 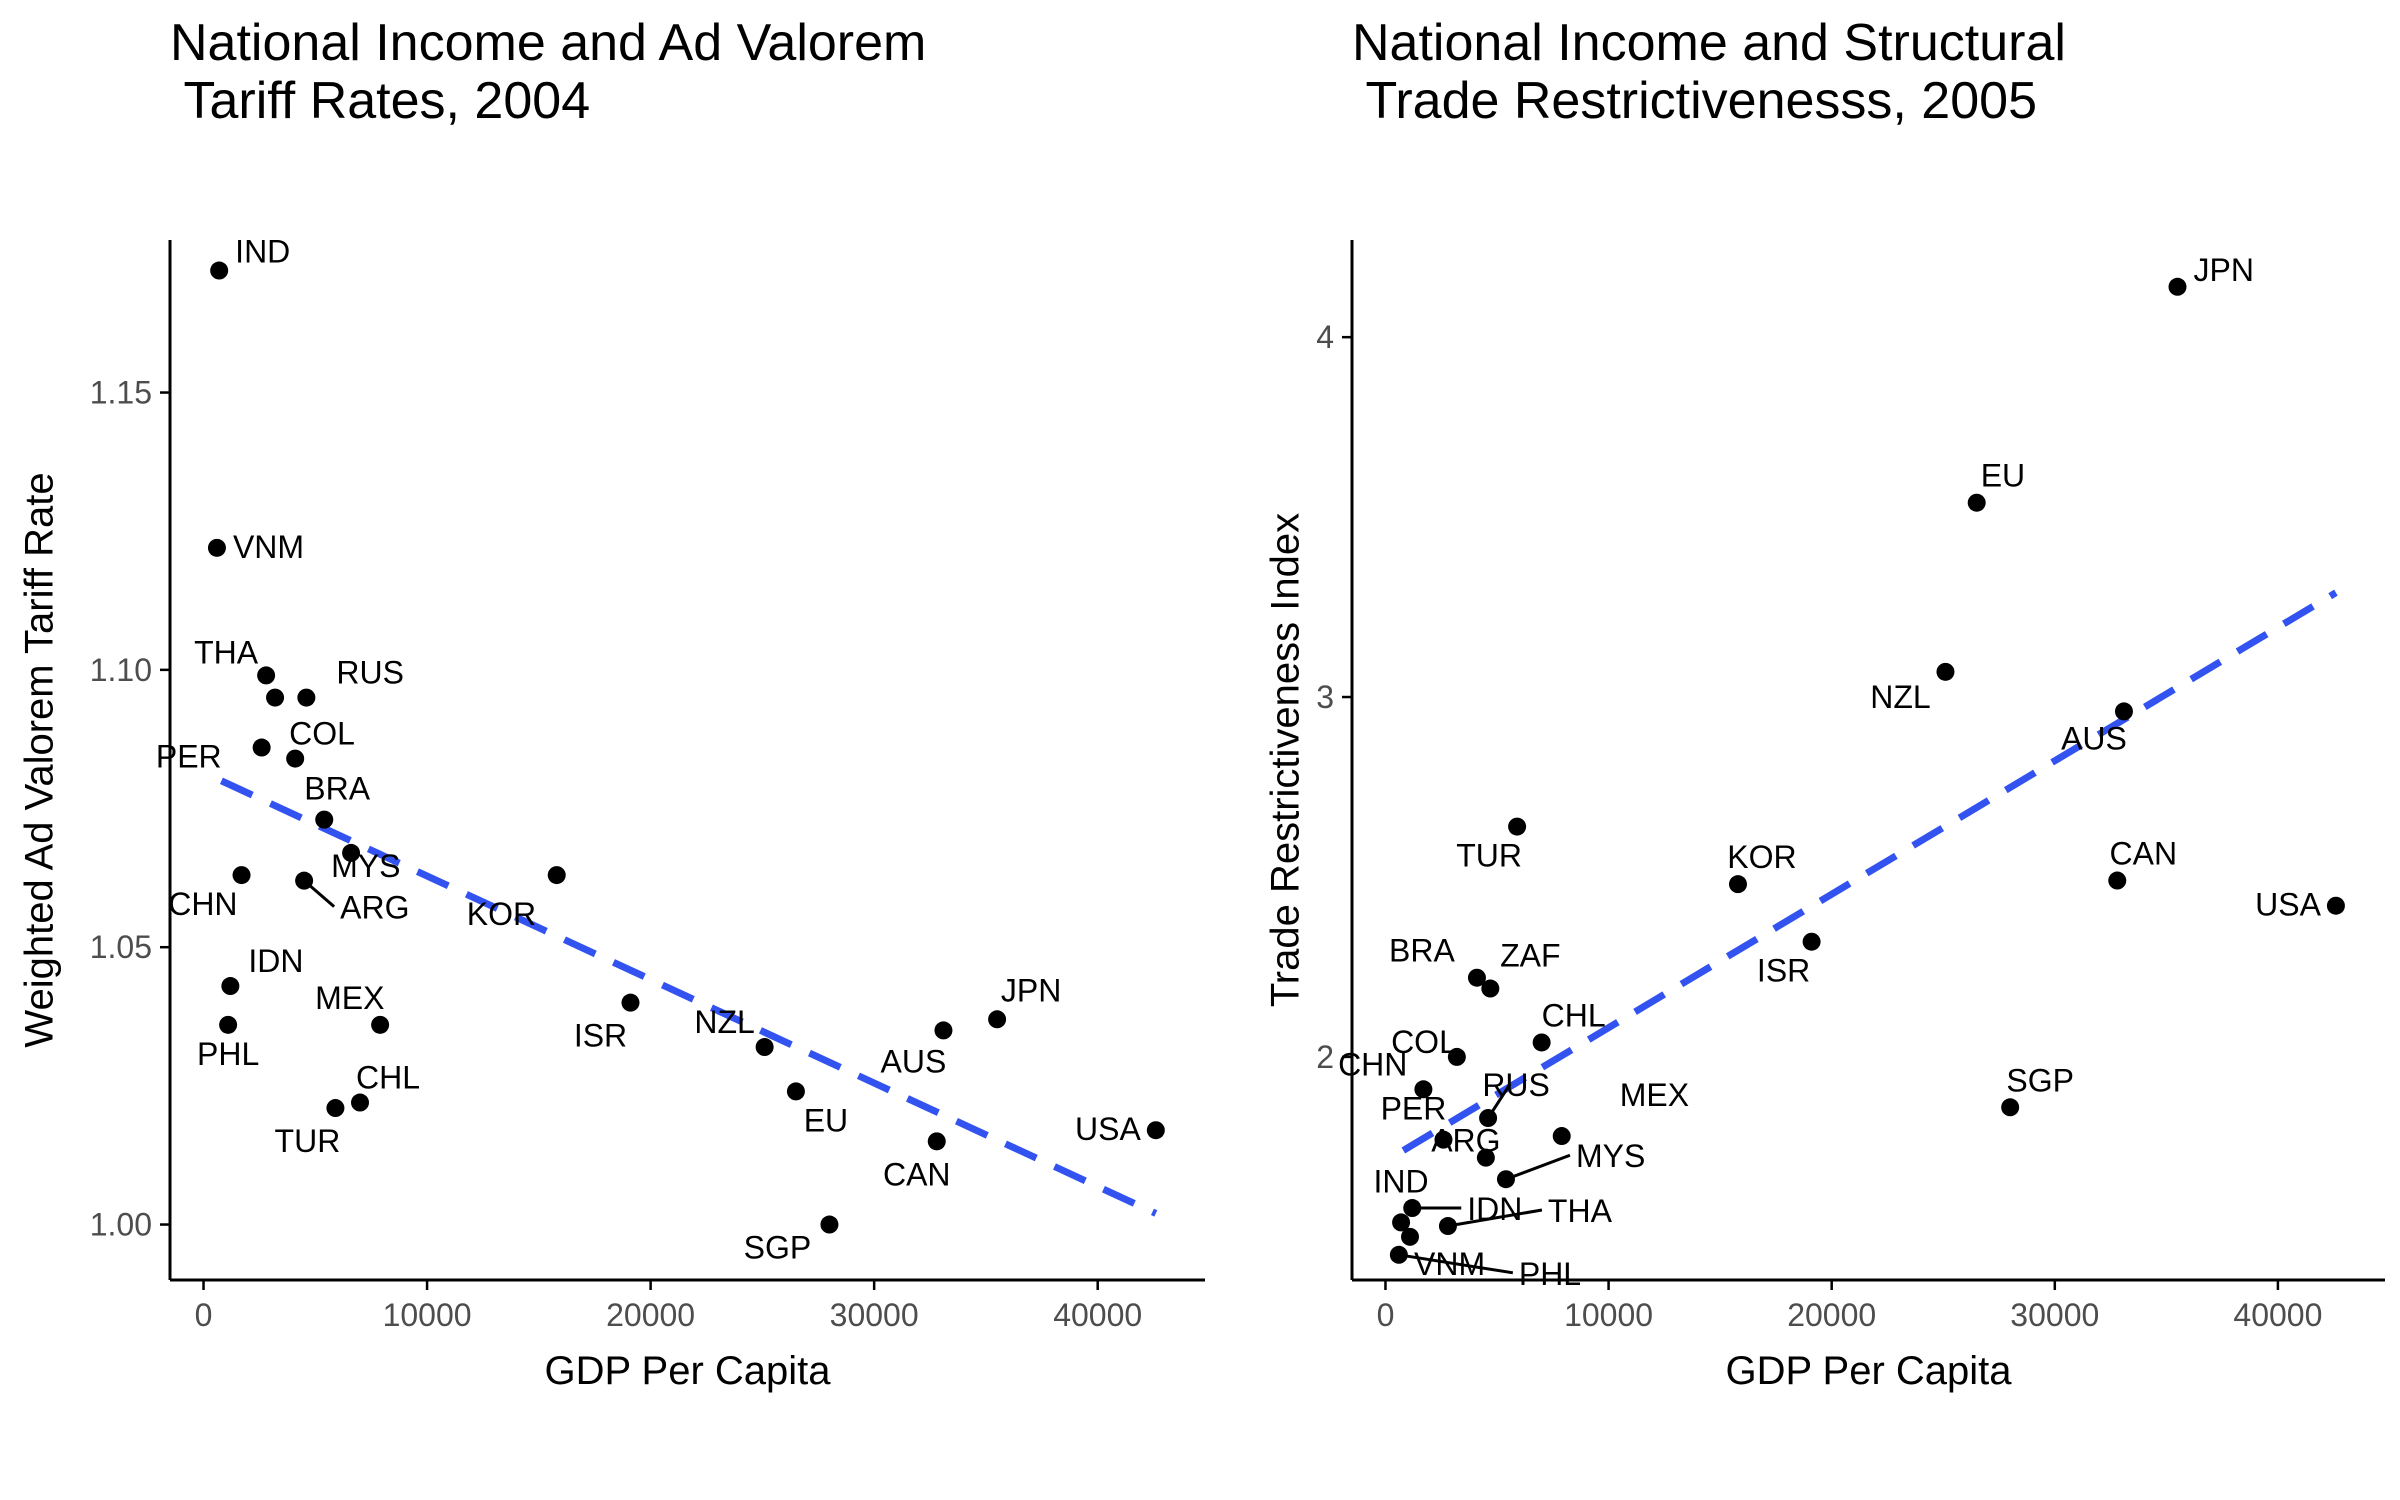 I want to click on tariff-x-axis-label: GDP Per Capita, so click(x=687, y=1371).